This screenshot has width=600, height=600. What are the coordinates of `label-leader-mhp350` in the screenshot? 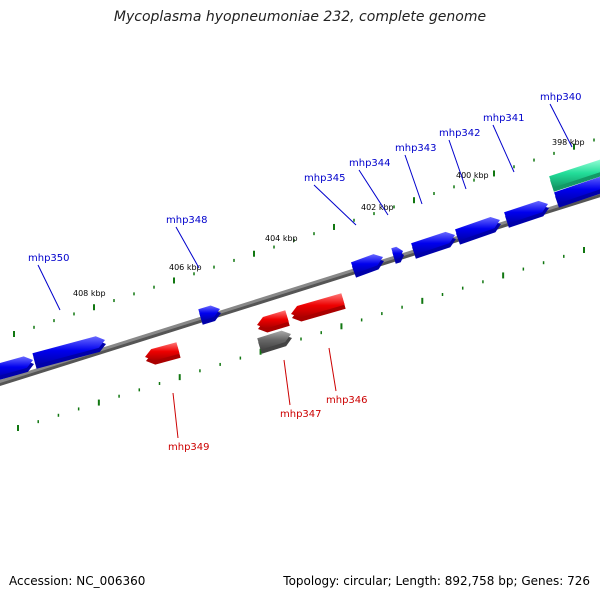 It's located at (49, 287).